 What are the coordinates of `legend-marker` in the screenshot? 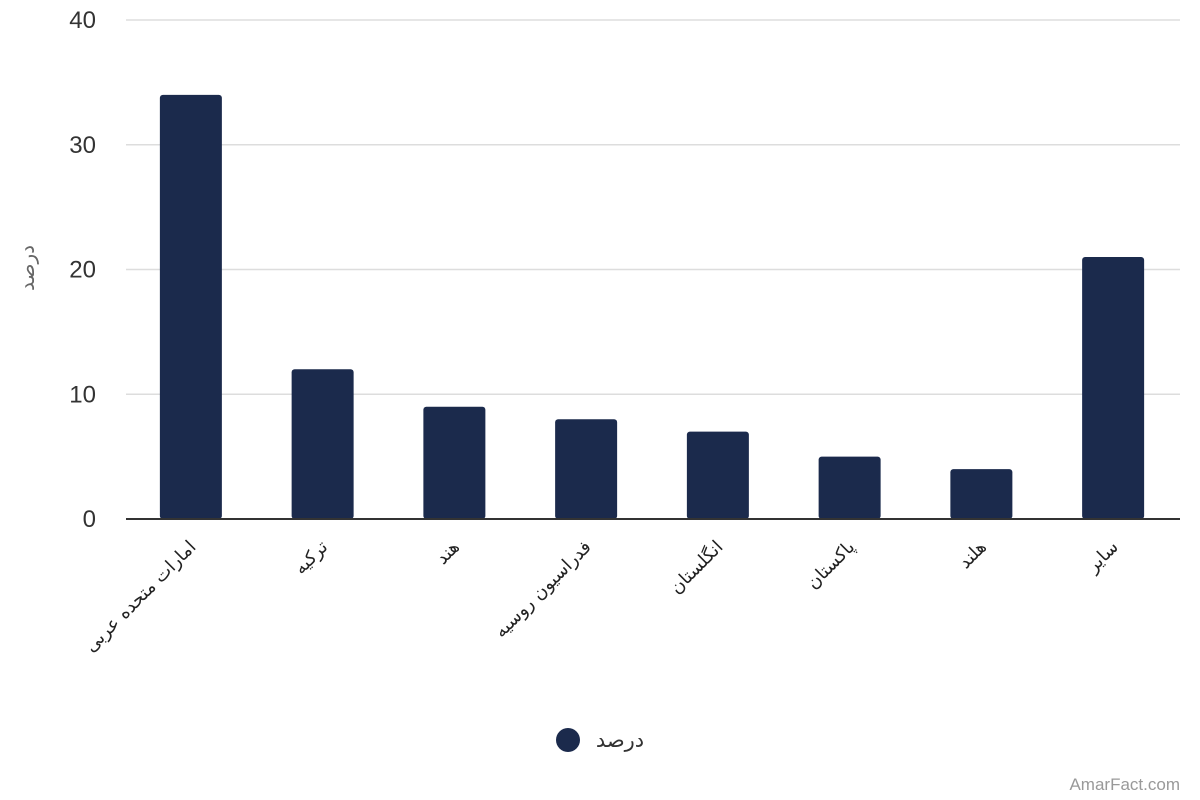 It's located at (568, 740).